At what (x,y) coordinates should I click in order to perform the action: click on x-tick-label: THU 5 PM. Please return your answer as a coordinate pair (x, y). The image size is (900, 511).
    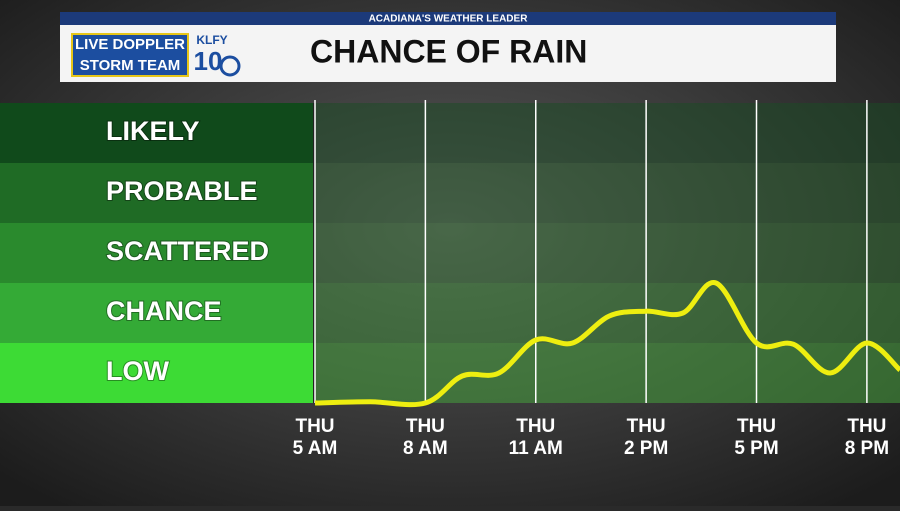
    Looking at the image, I should click on (756, 437).